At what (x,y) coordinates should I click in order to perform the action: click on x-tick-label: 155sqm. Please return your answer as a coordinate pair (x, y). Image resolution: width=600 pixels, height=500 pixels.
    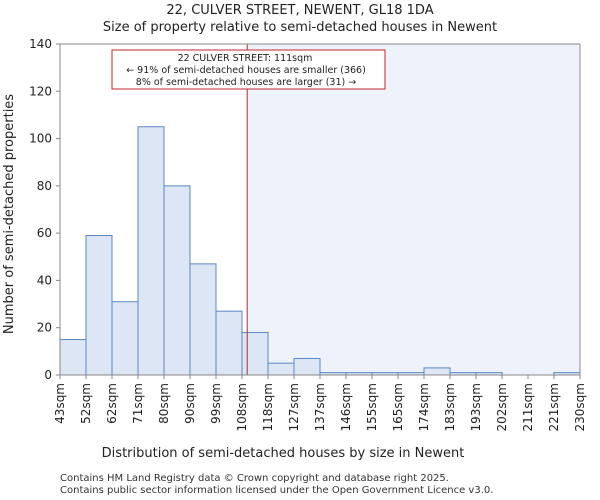
    Looking at the image, I should click on (372, 407).